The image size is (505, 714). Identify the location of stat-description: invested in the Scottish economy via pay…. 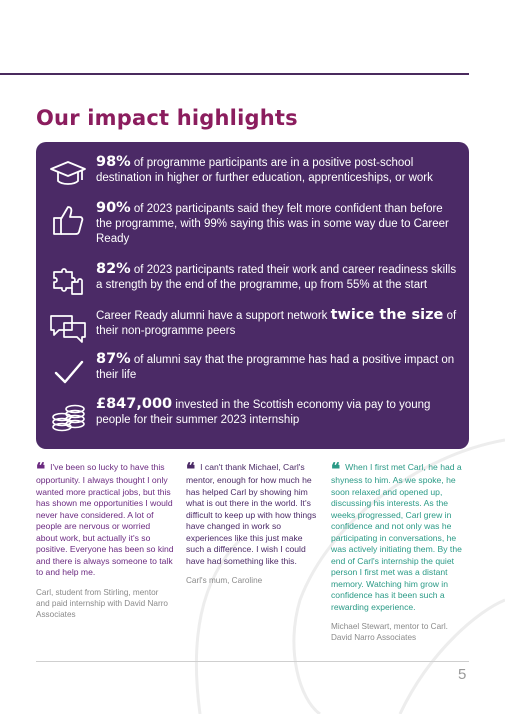
(263, 412).